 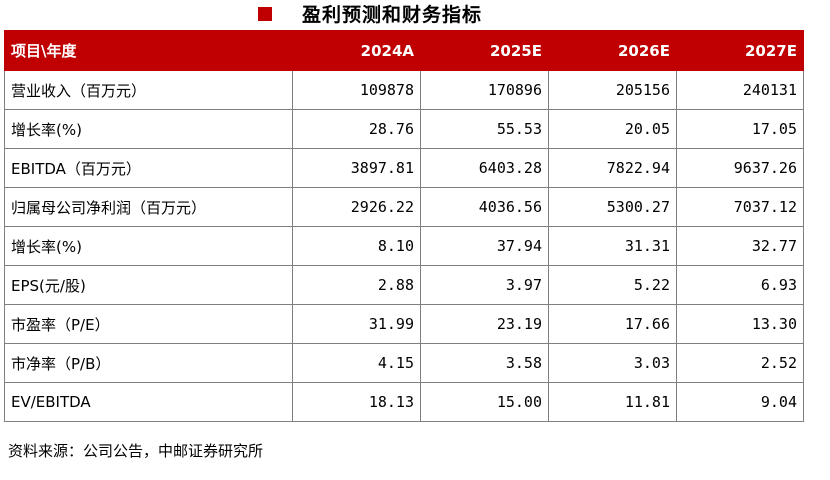 I want to click on table-cell: 7822.94, so click(x=612, y=168).